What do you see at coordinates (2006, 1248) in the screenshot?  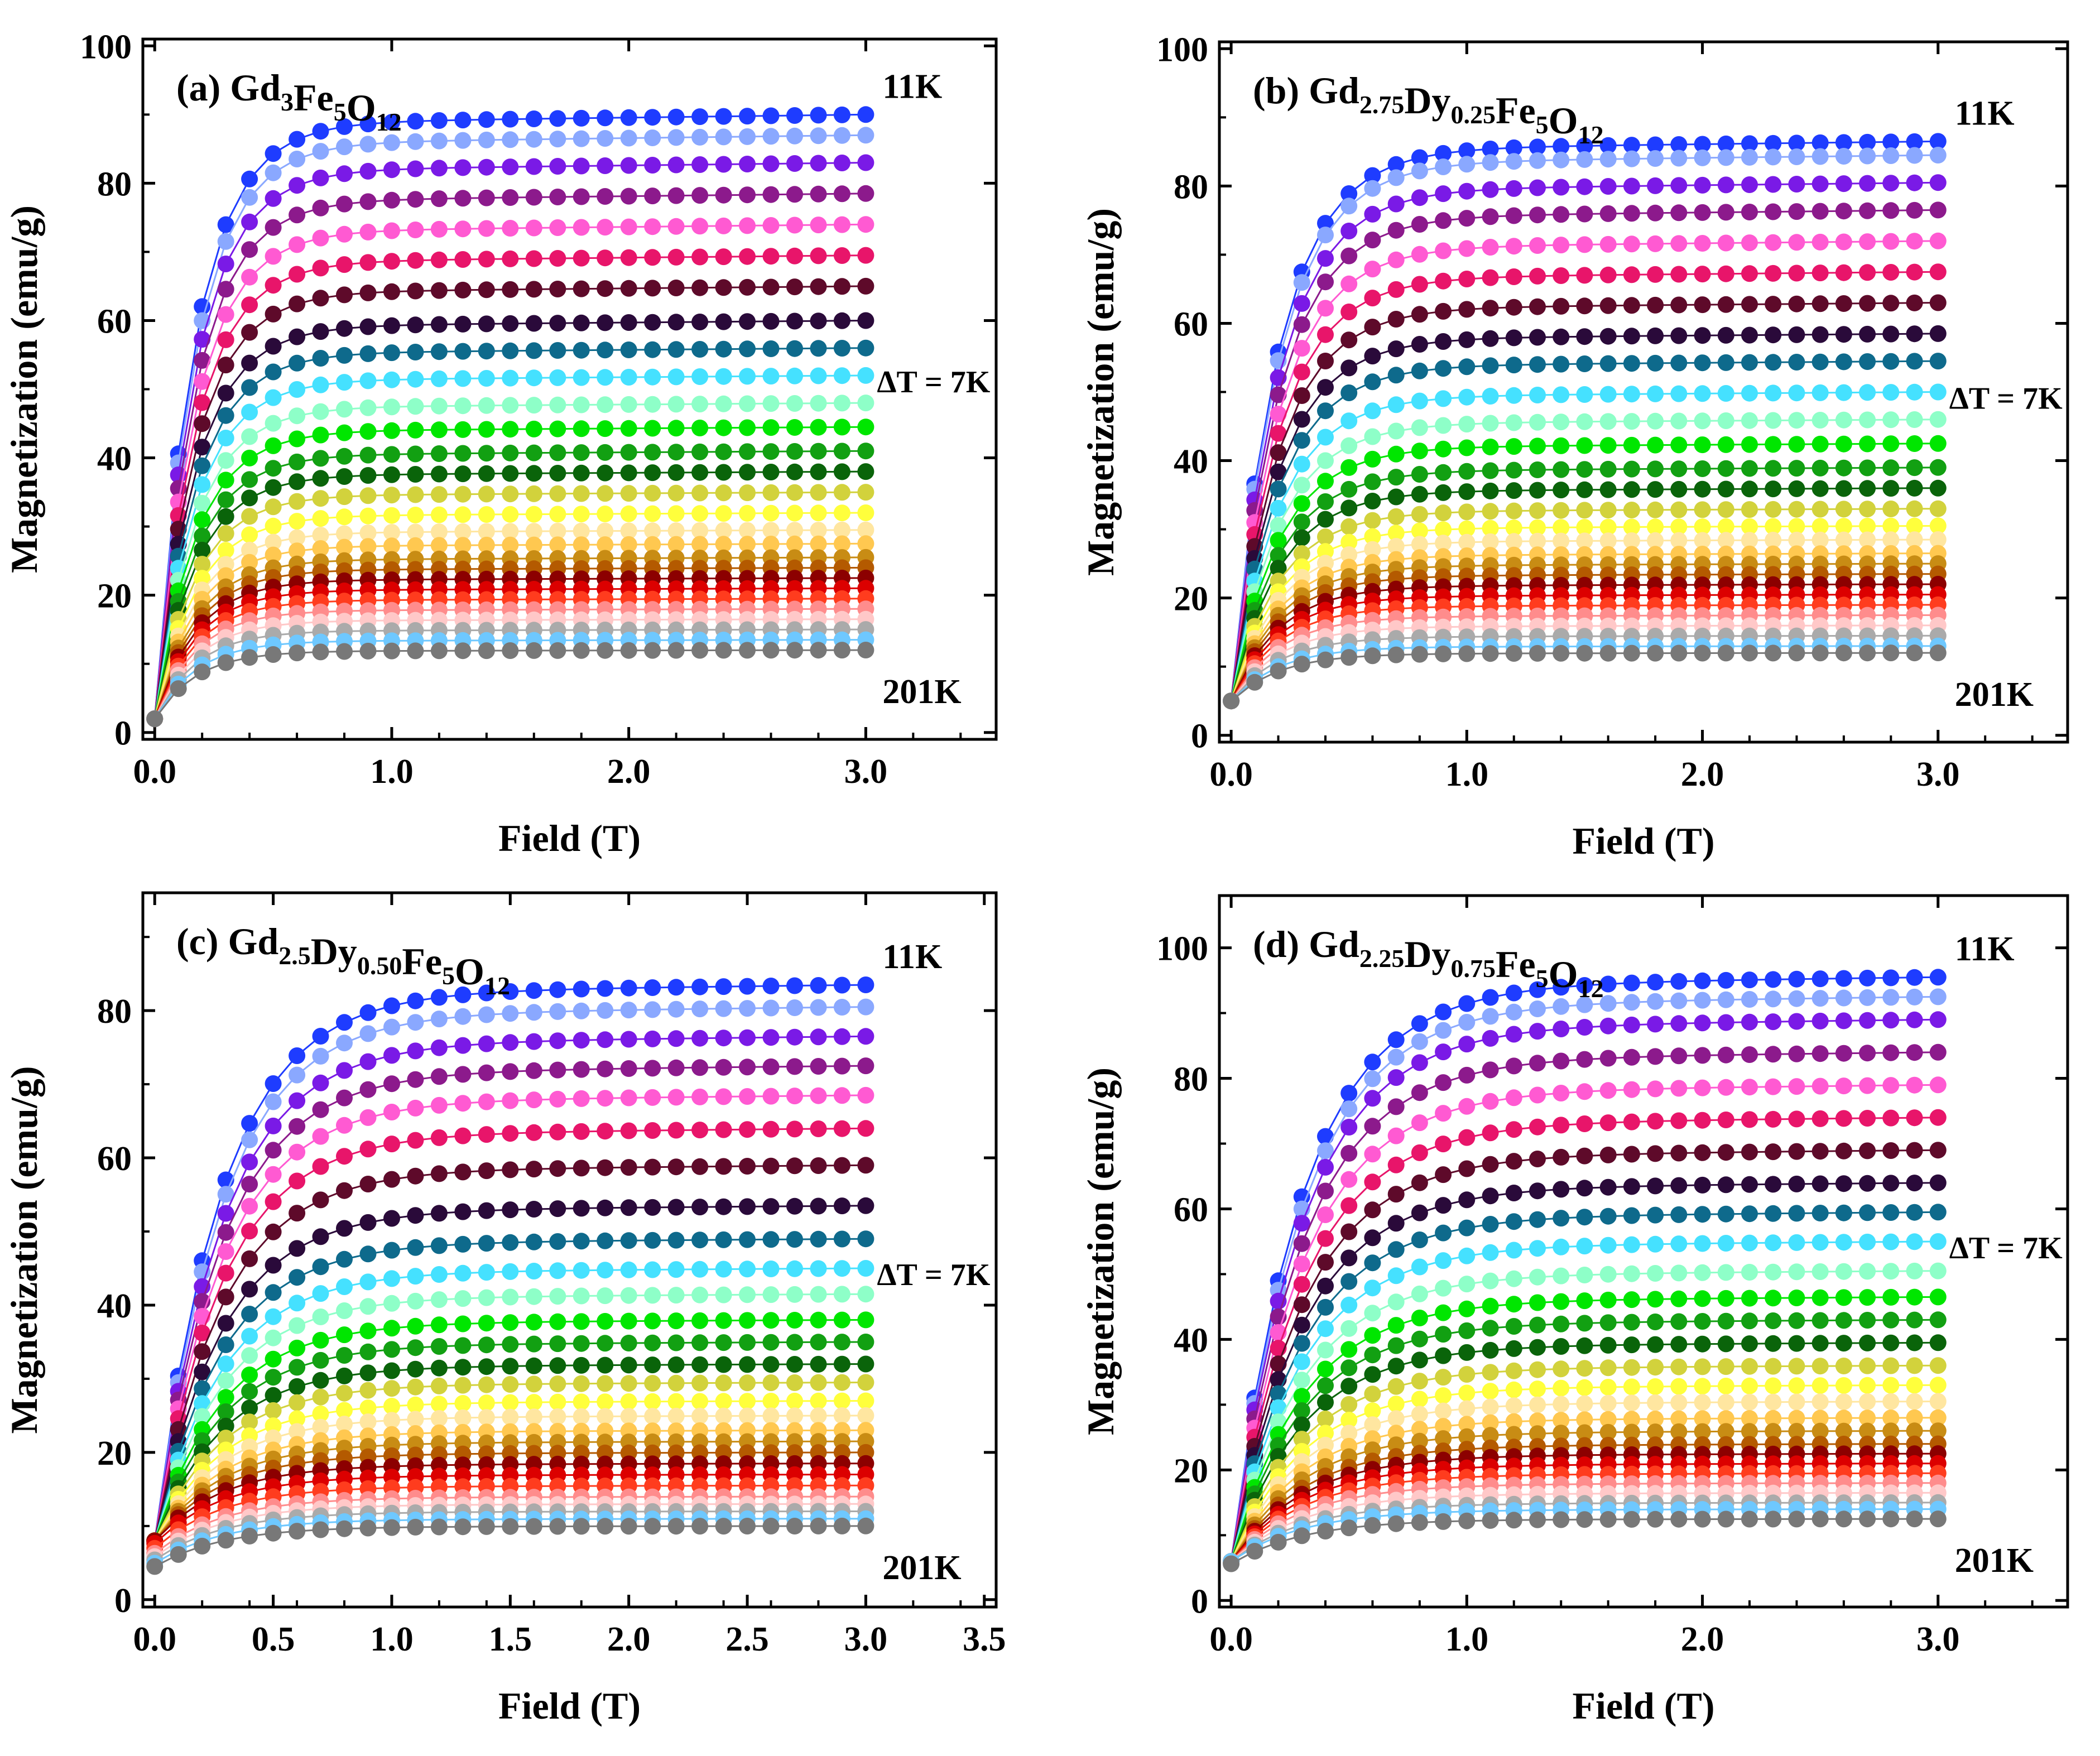 I see `label-delta-T: ΔT = 7K` at bounding box center [2006, 1248].